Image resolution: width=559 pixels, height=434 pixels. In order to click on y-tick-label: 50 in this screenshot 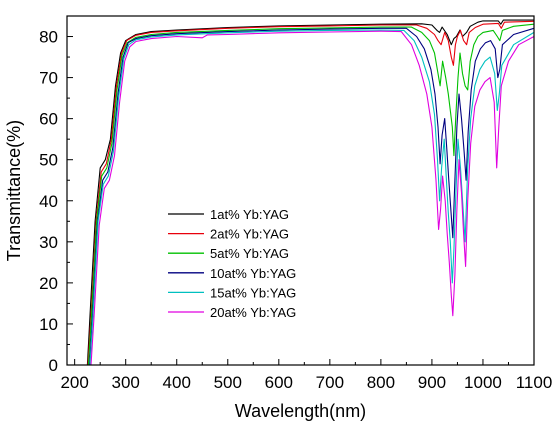, I will do `click(48, 160)`.